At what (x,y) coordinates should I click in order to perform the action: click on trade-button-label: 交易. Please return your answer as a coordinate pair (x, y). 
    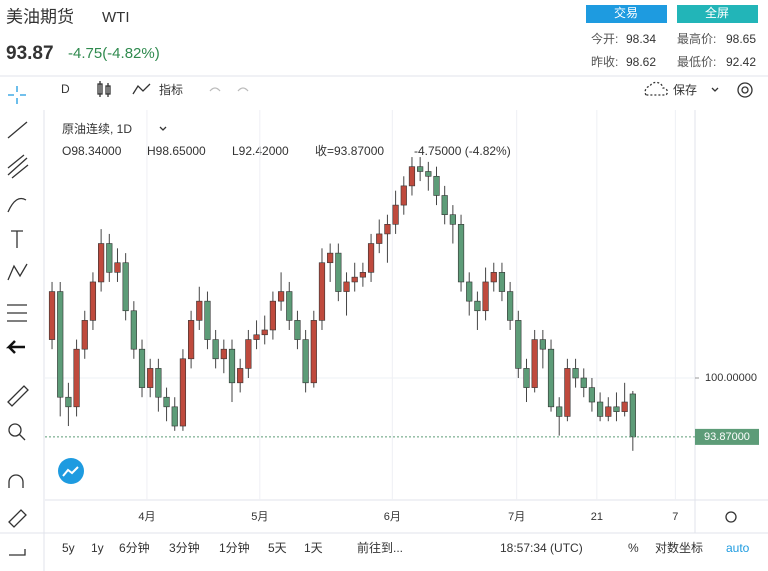
    Looking at the image, I should click on (626, 12).